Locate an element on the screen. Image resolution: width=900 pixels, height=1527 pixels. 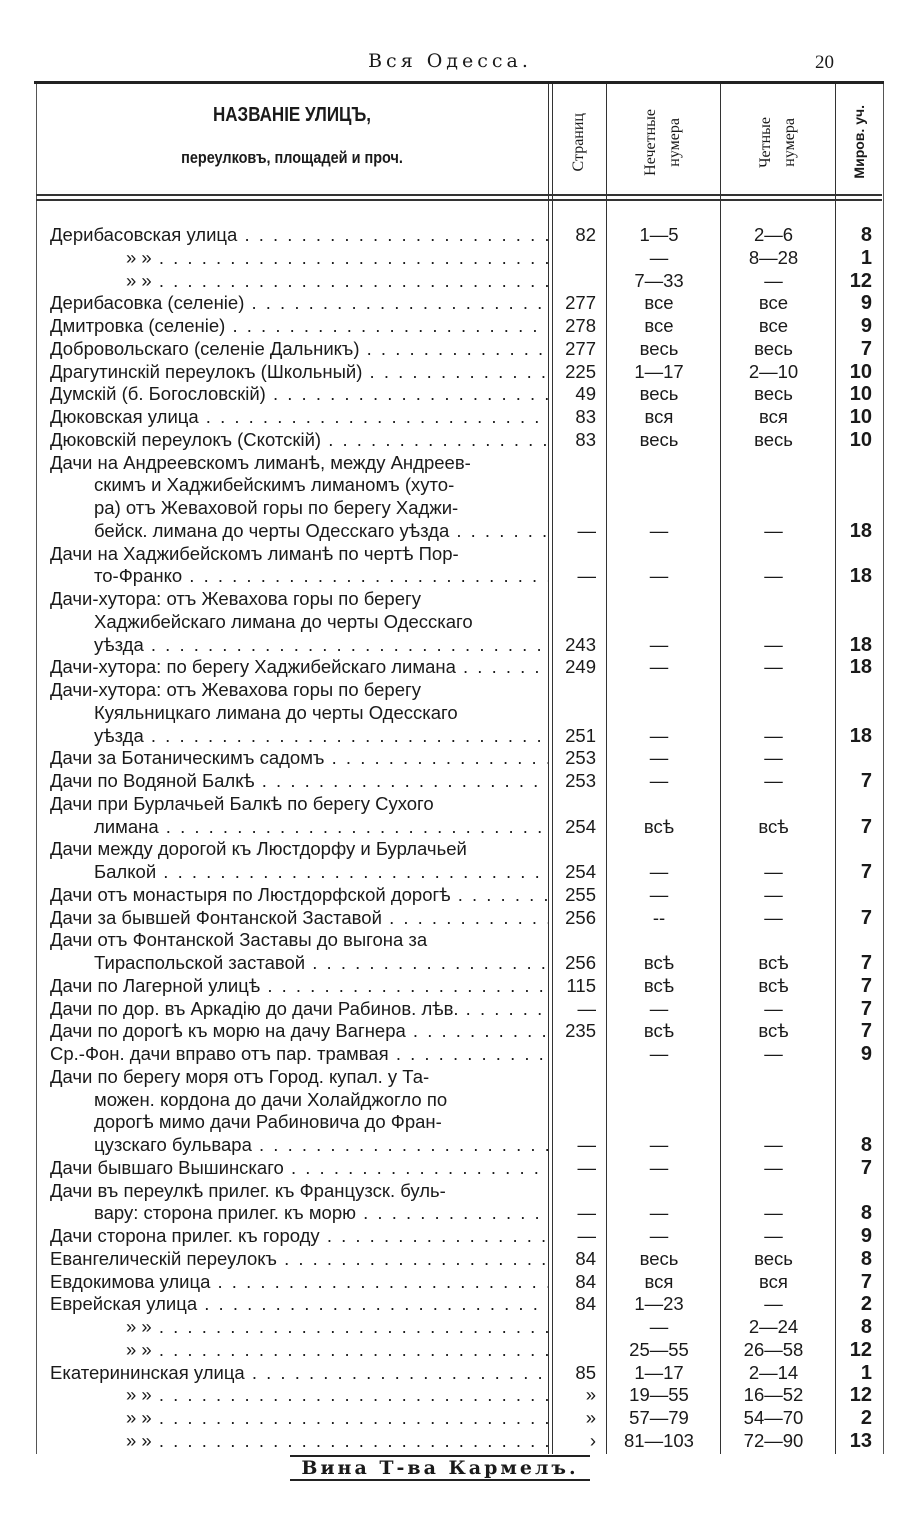
odd-numbers-cell: вся is located at coordinates (659, 1281).